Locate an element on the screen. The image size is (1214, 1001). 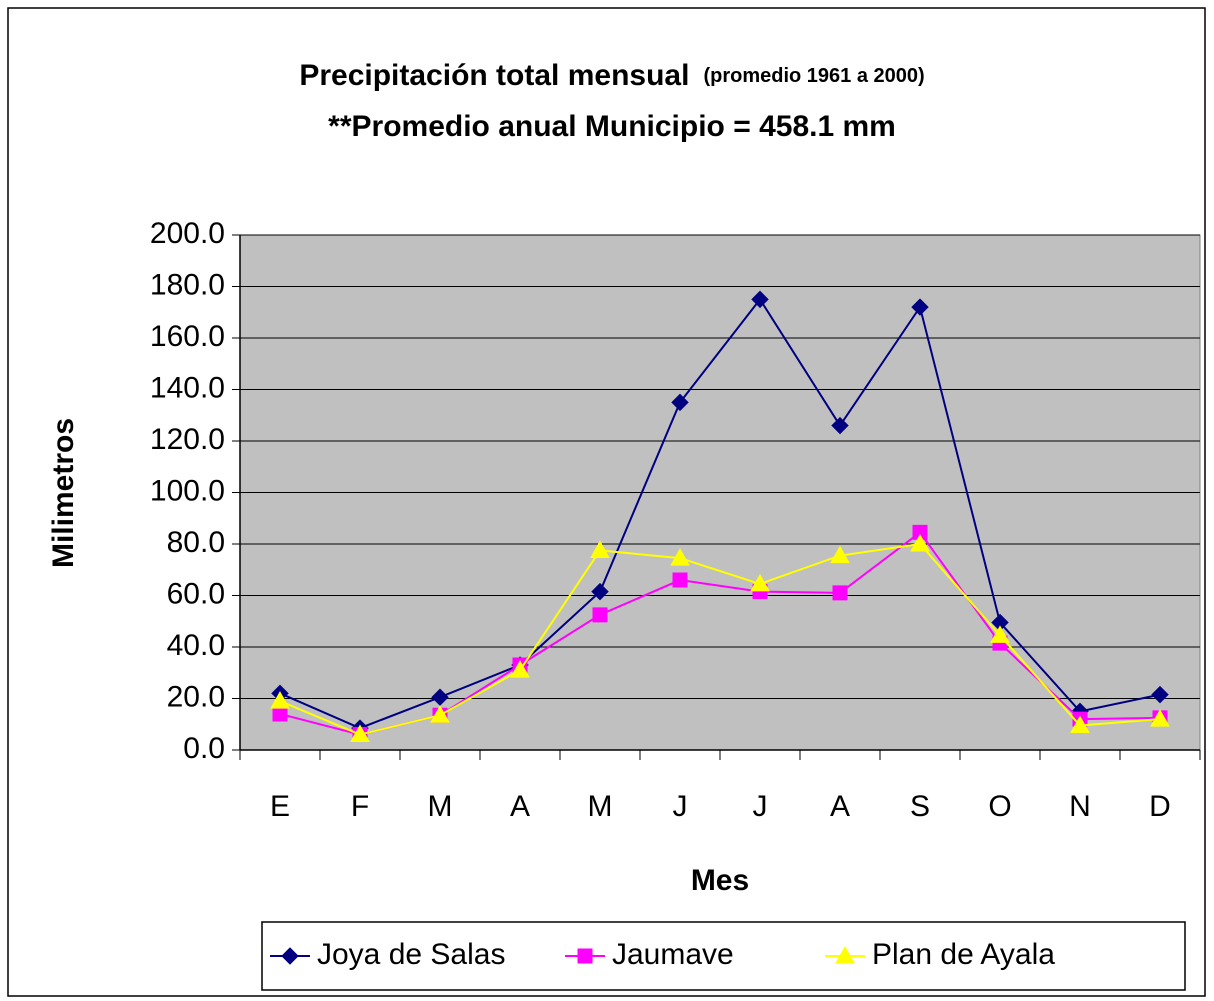
y-tick-label: 200.0 is located at coordinates (187, 233).